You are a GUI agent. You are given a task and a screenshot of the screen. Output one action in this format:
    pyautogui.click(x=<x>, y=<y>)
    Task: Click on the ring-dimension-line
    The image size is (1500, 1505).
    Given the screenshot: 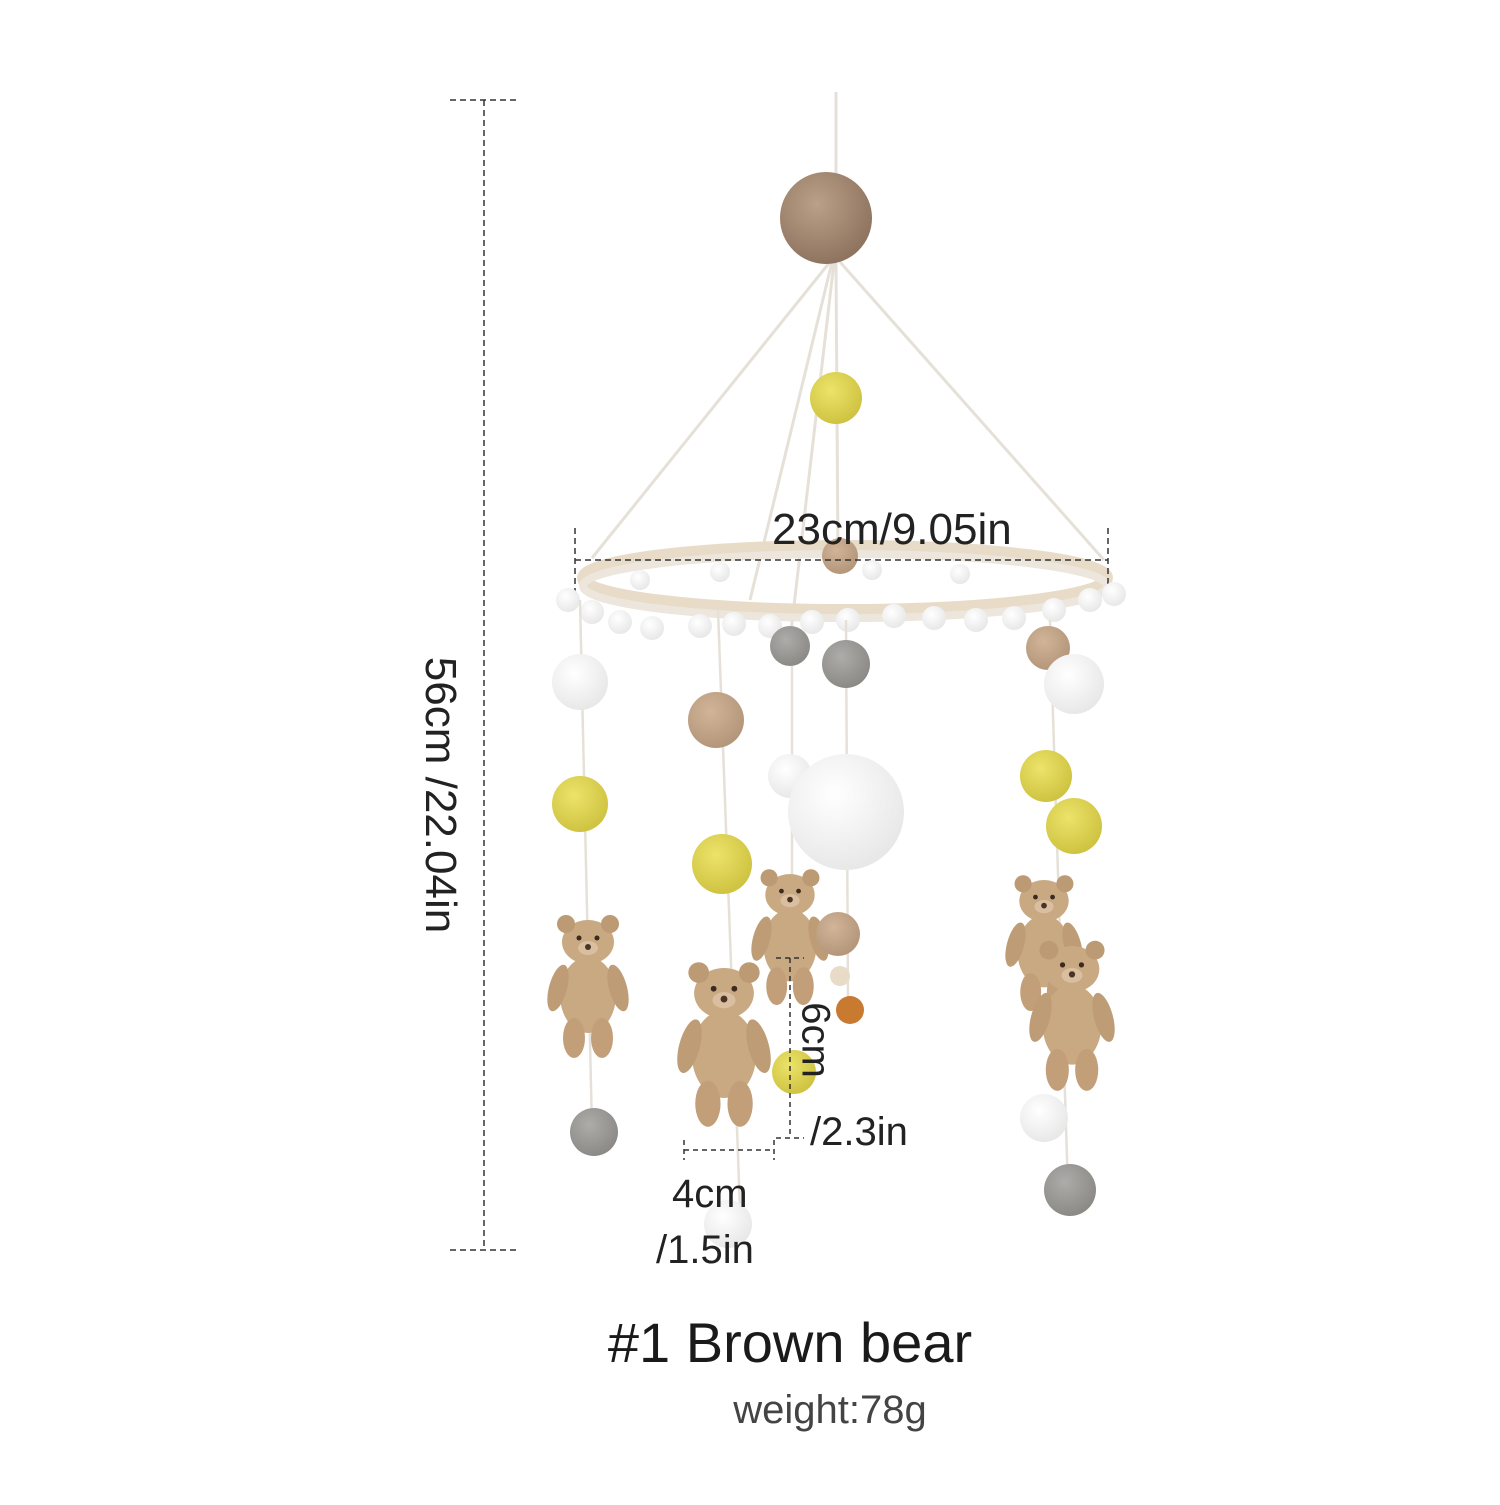 What is the action you would take?
    pyautogui.click(x=841, y=560)
    